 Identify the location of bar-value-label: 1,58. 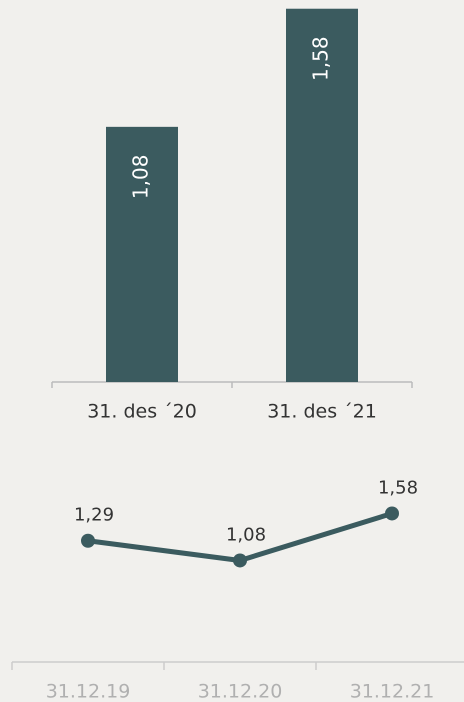
(321, 58).